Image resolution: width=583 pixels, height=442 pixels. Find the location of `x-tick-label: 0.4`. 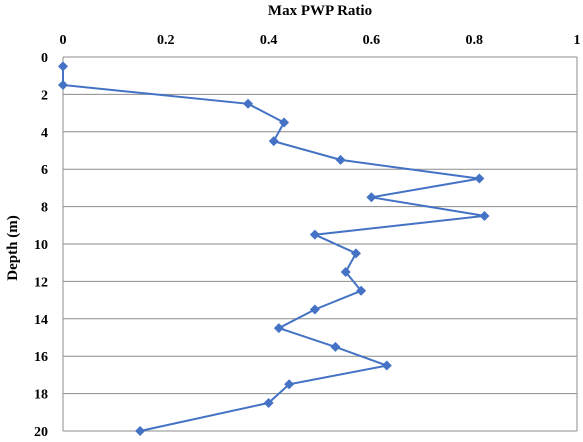

x-tick-label: 0.4 is located at coordinates (269, 40).